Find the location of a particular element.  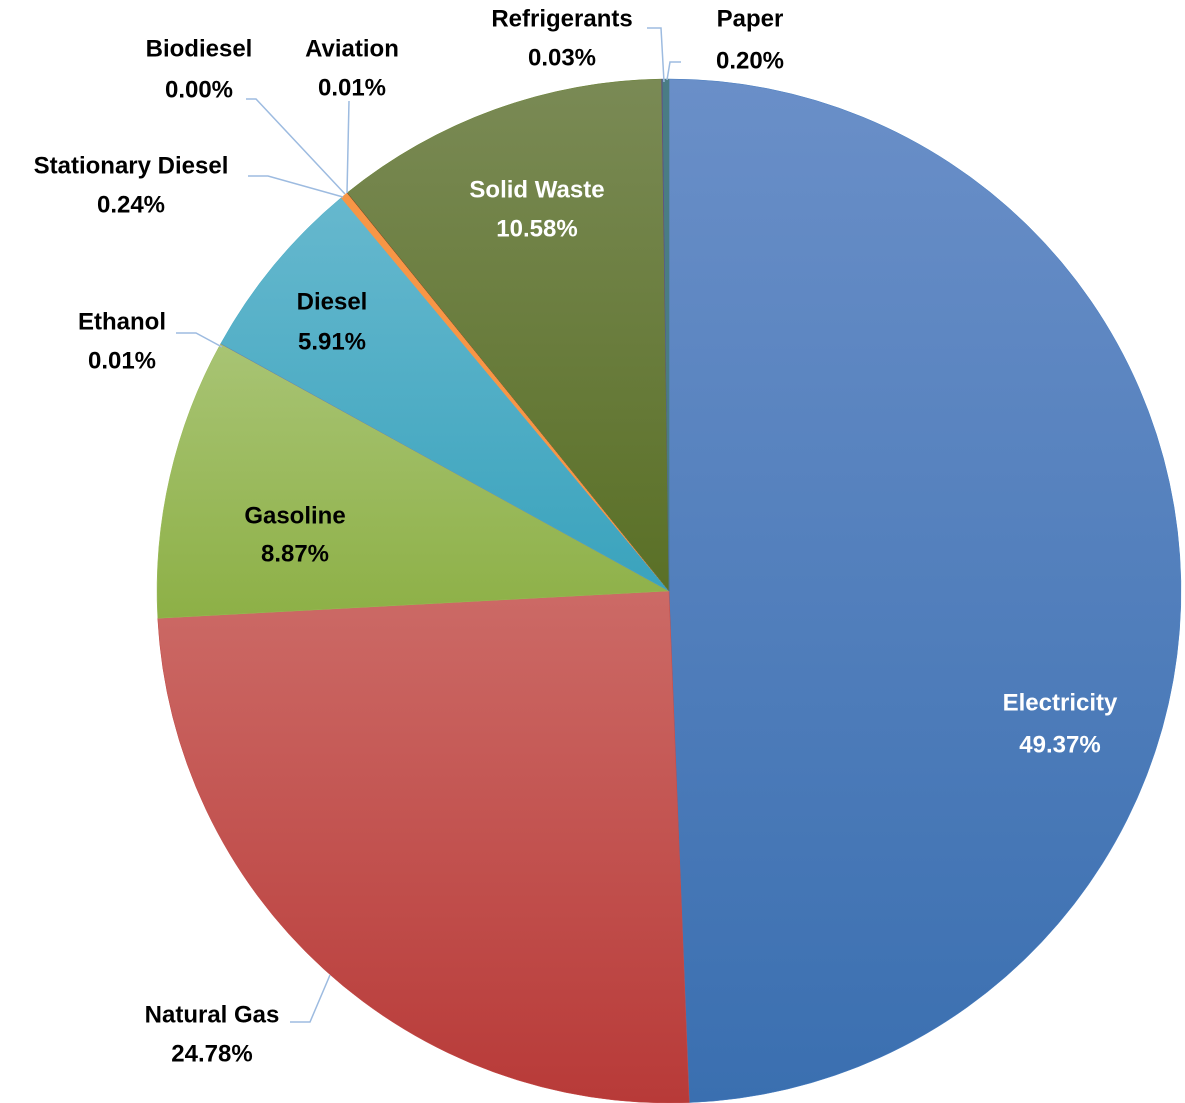

slice-name-label-biodiesel: Biodiesel is located at coordinates (199, 48).